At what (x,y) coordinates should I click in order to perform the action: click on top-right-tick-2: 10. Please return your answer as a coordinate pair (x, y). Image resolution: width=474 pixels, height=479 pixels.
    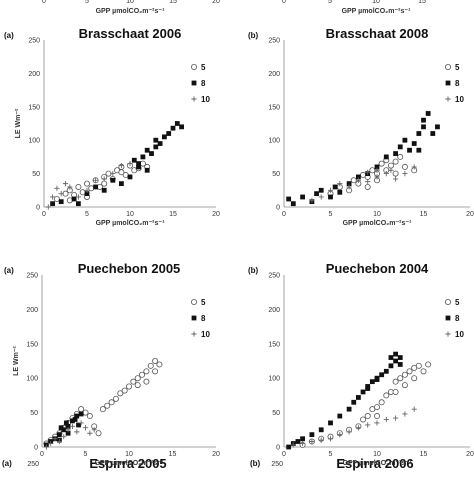
    Looking at the image, I should click on (376, 2).